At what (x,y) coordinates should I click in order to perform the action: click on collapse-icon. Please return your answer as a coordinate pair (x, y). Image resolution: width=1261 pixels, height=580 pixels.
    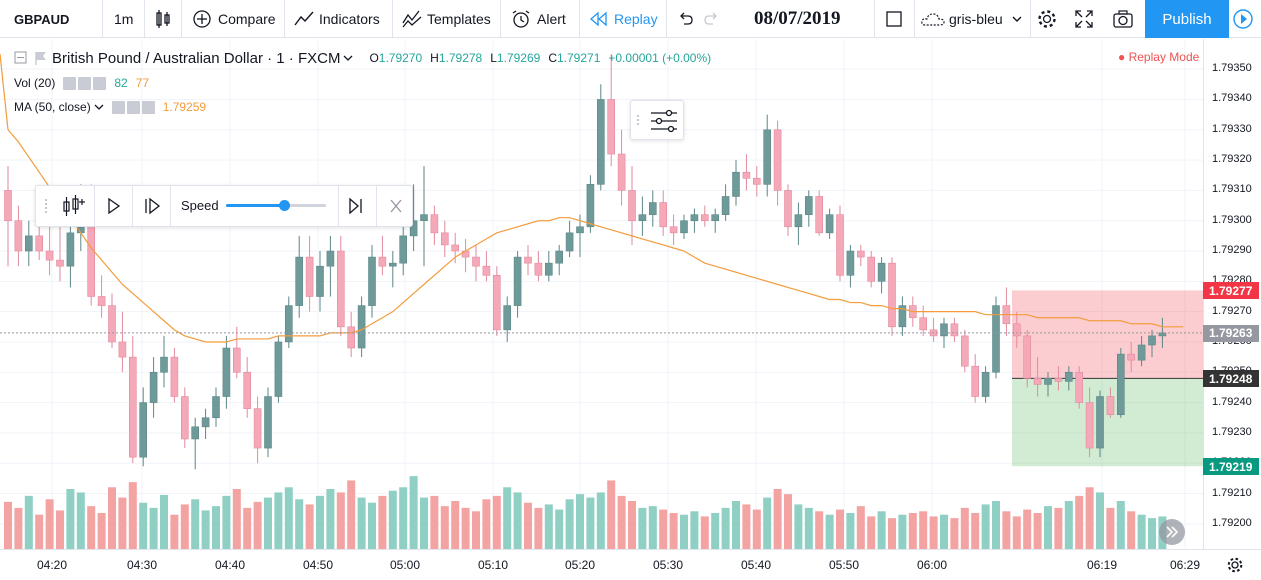
    Looking at the image, I should click on (21, 58).